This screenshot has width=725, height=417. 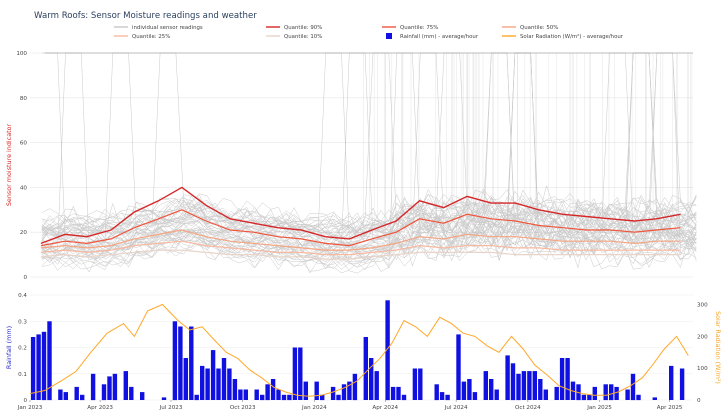 I want to click on legend-label-2: Quantile: 75%, so click(x=419, y=28).